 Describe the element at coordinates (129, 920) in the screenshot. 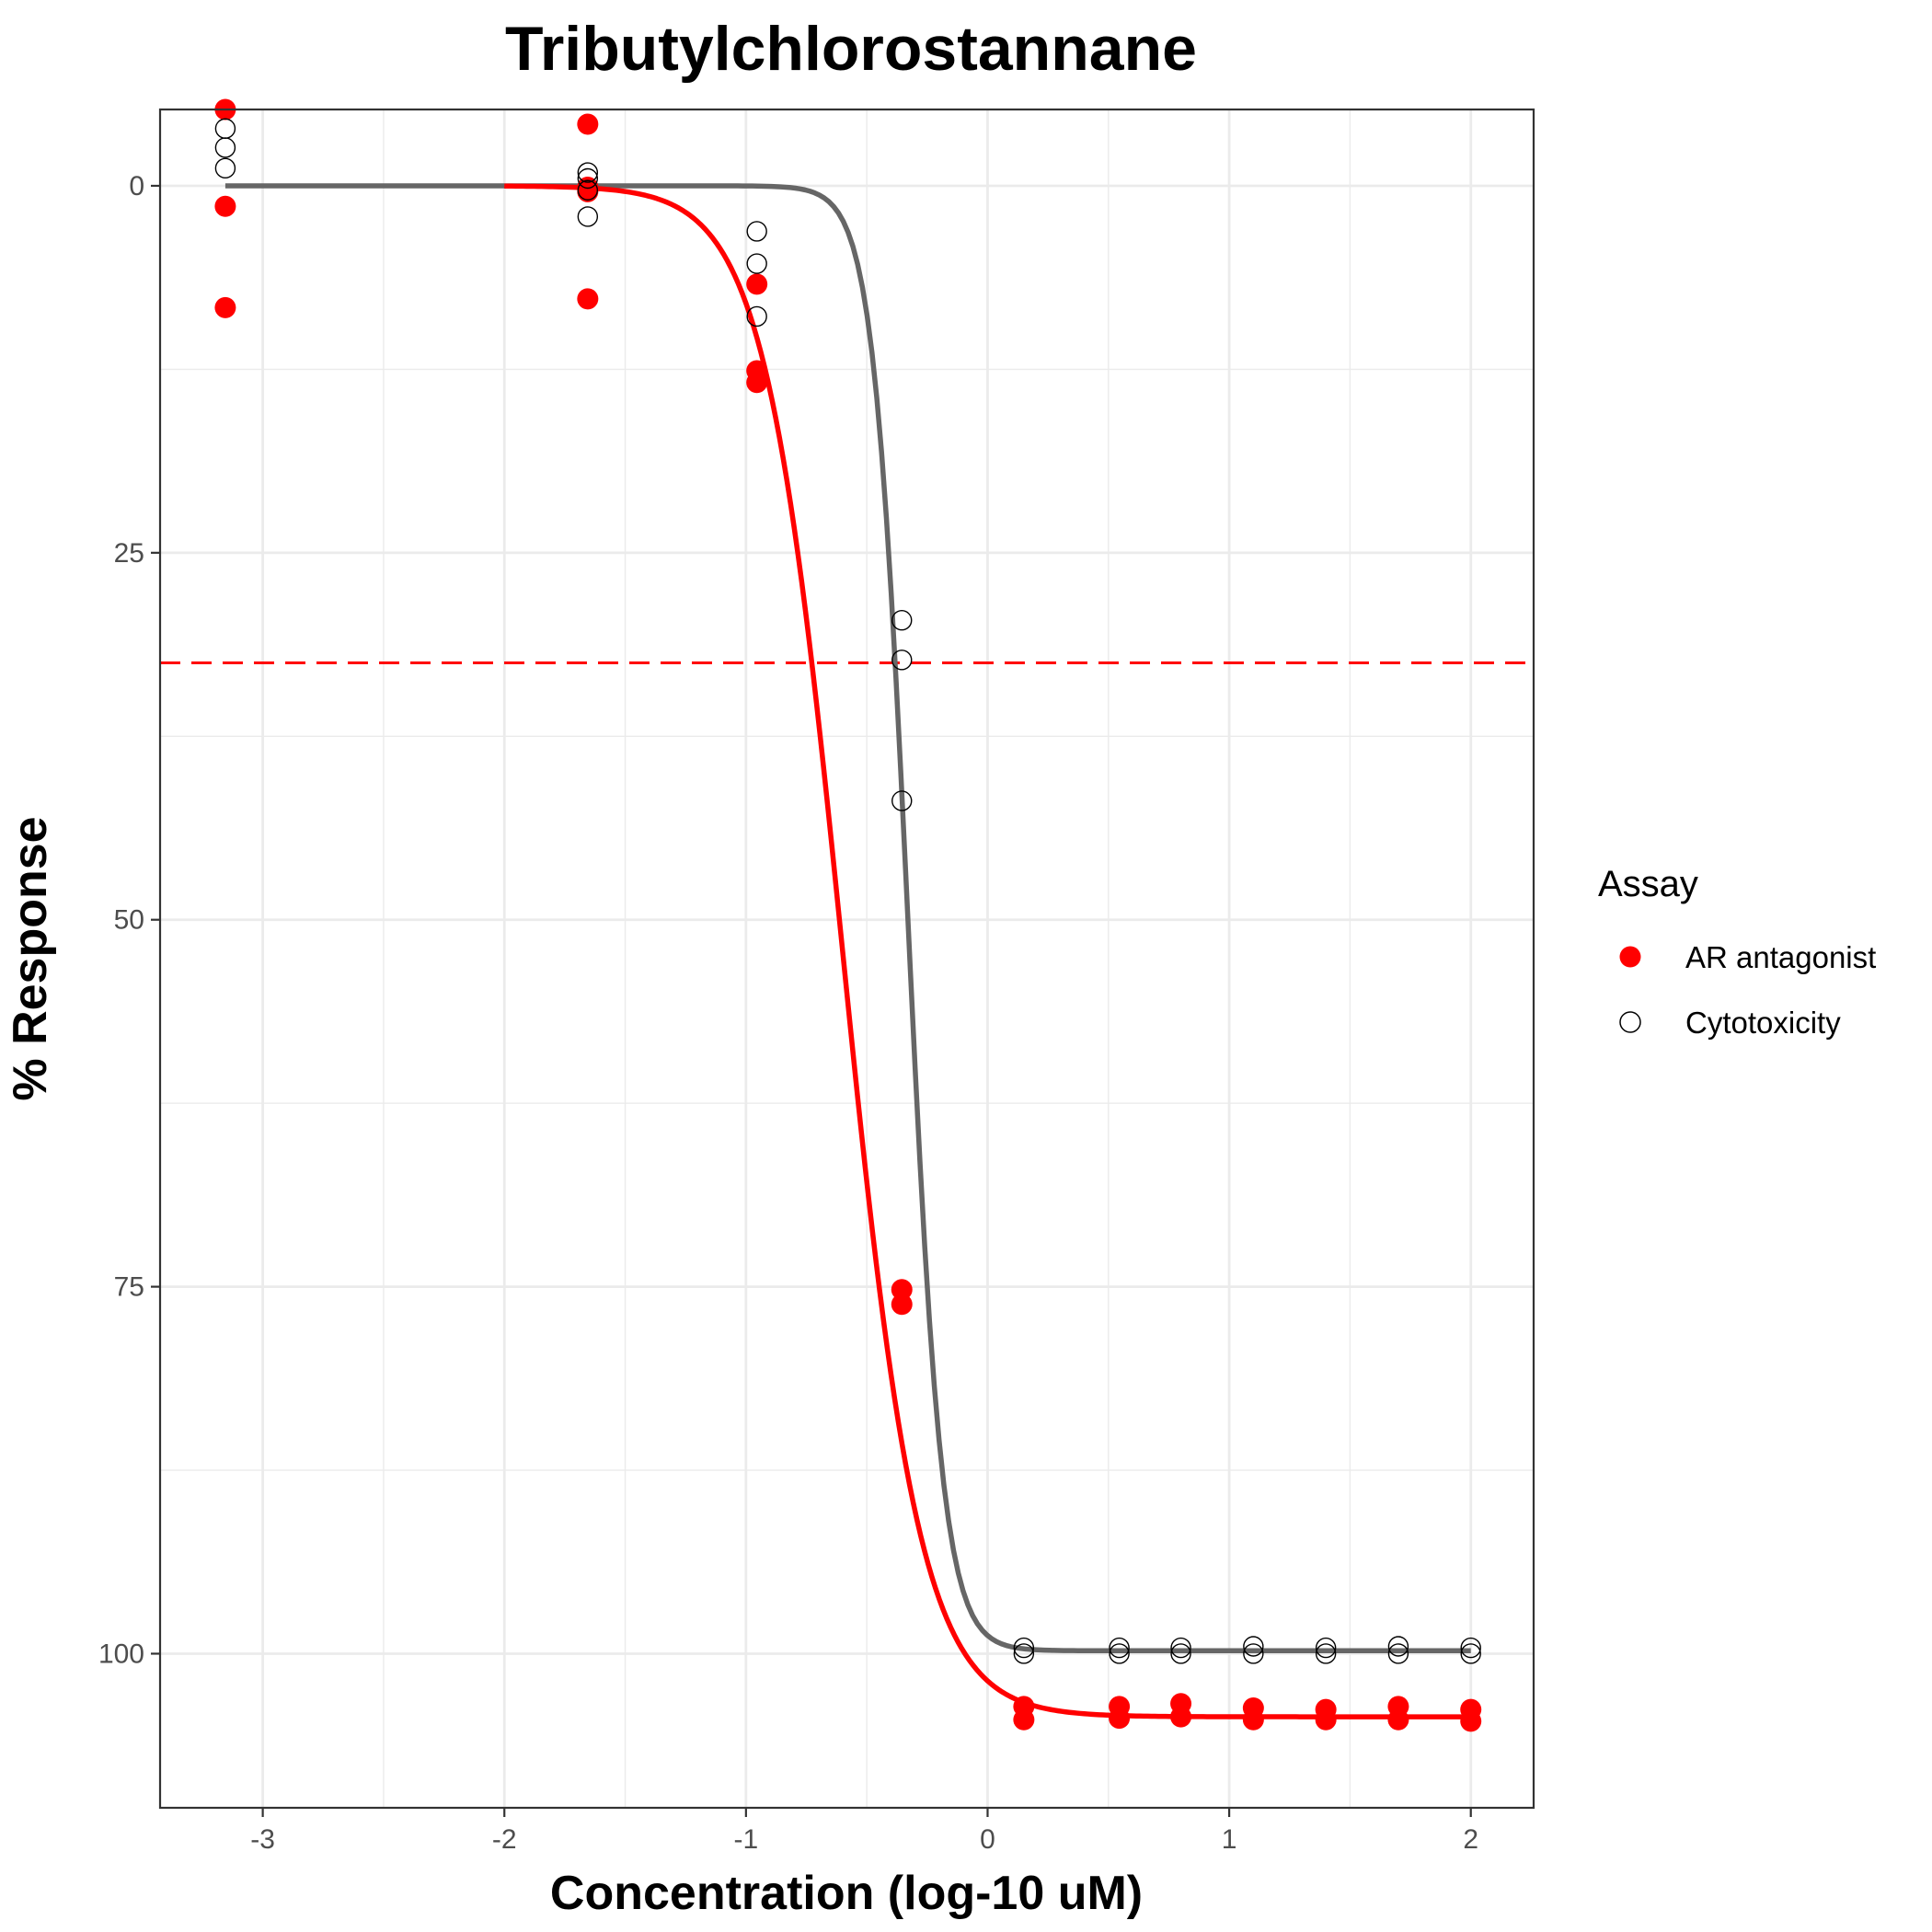

I see `y-tick-label: 50` at that location.